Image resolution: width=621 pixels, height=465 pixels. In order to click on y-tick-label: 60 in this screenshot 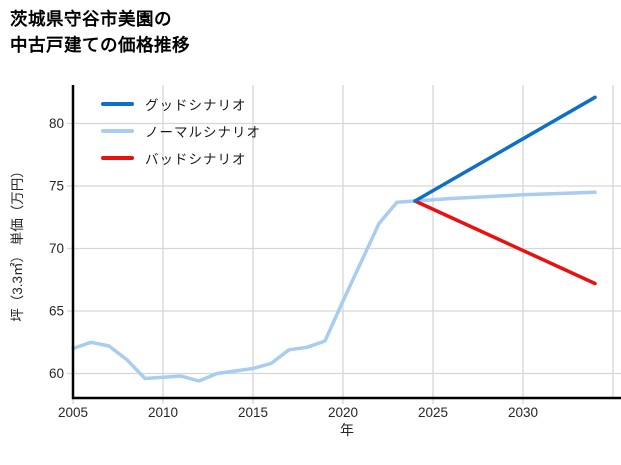, I will do `click(56, 373)`.